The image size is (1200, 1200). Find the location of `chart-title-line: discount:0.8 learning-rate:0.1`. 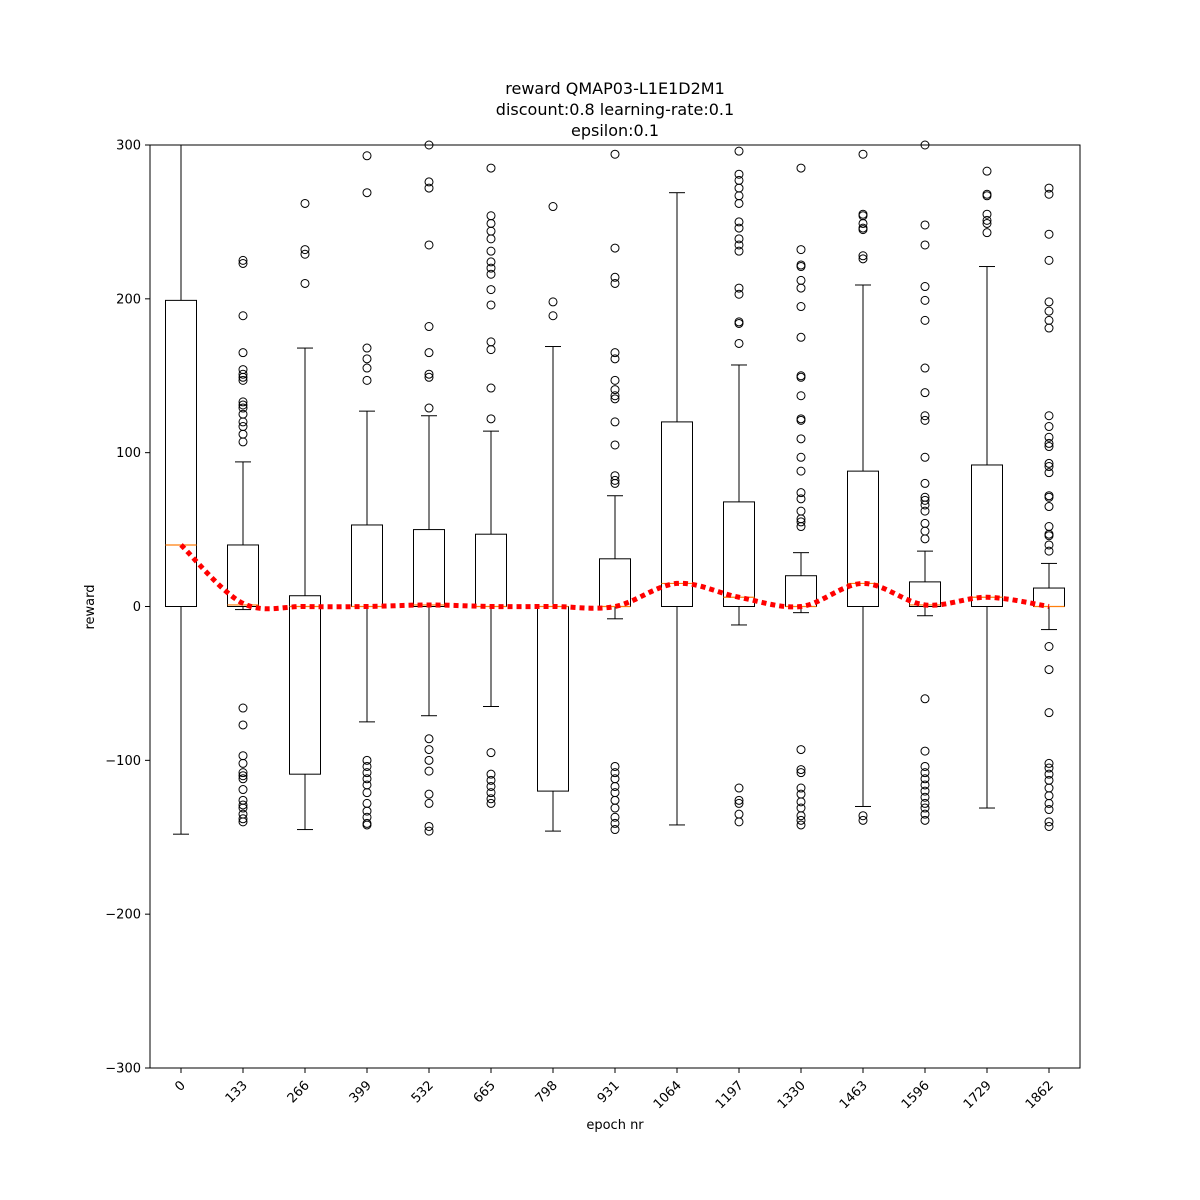

chart-title-line: discount:0.8 learning-rate:0.1 is located at coordinates (615, 109).